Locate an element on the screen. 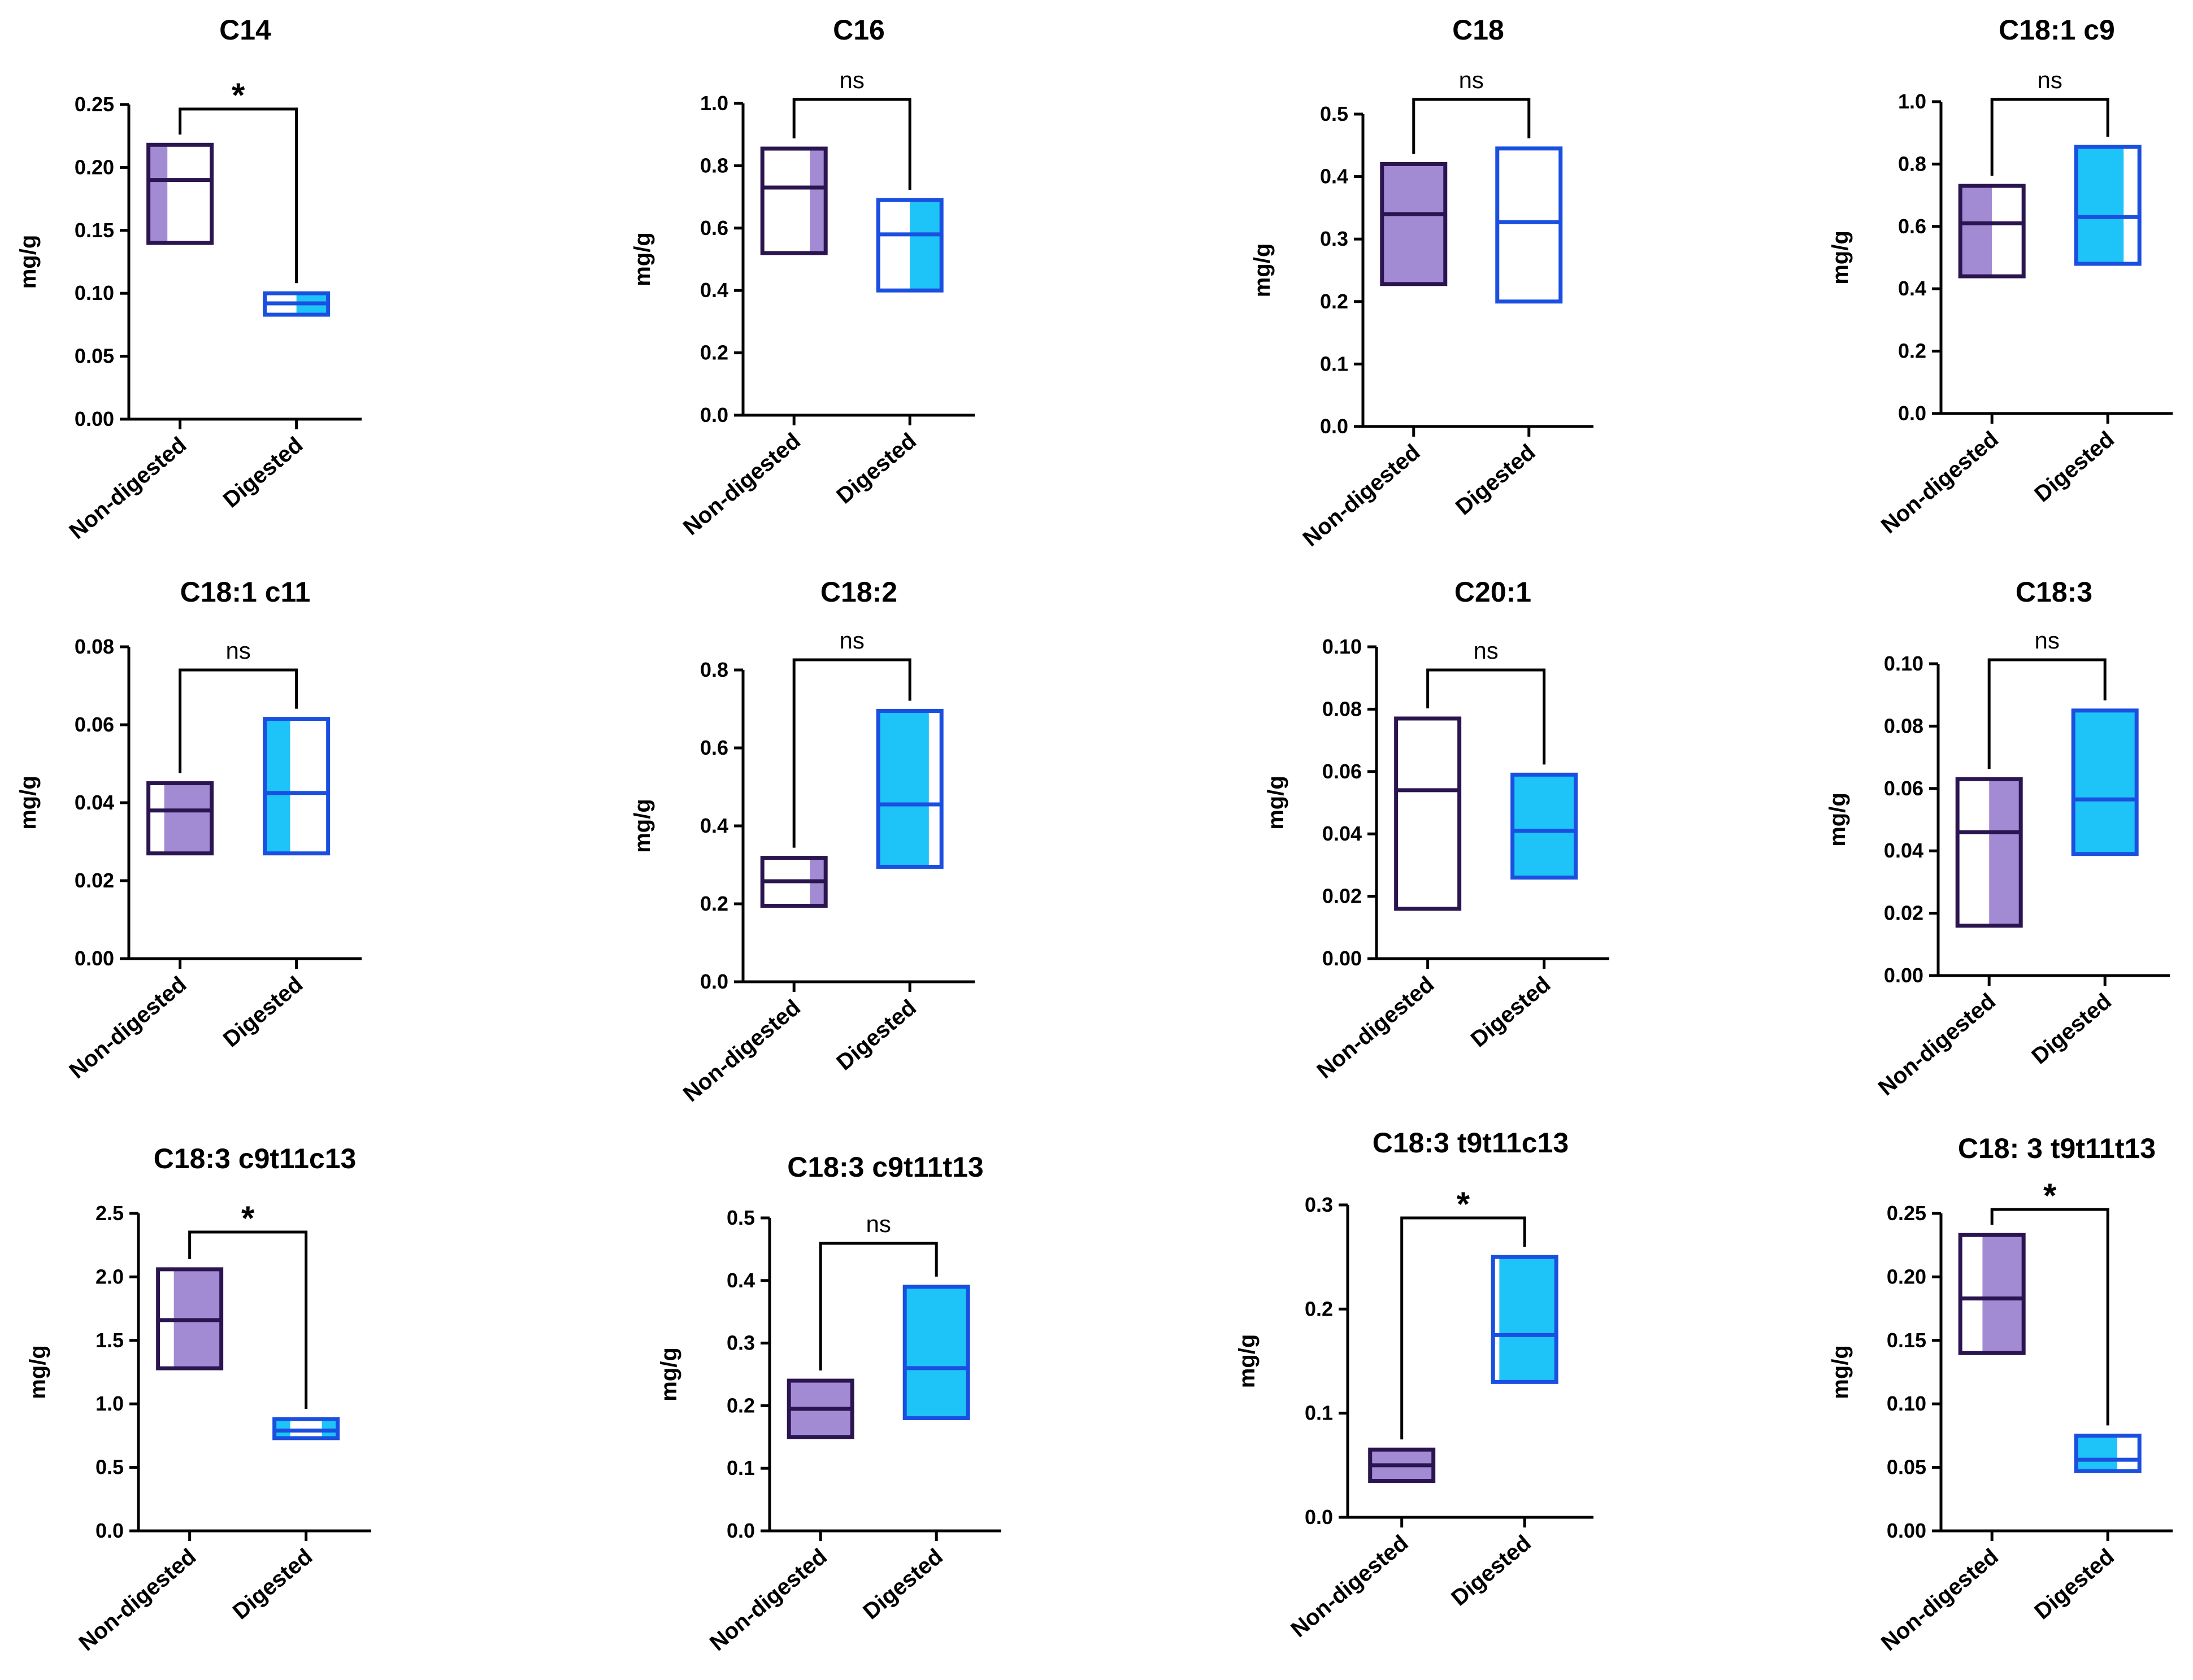 This screenshot has width=2193, height=1680. significance-label: * is located at coordinates (2050, 1196).